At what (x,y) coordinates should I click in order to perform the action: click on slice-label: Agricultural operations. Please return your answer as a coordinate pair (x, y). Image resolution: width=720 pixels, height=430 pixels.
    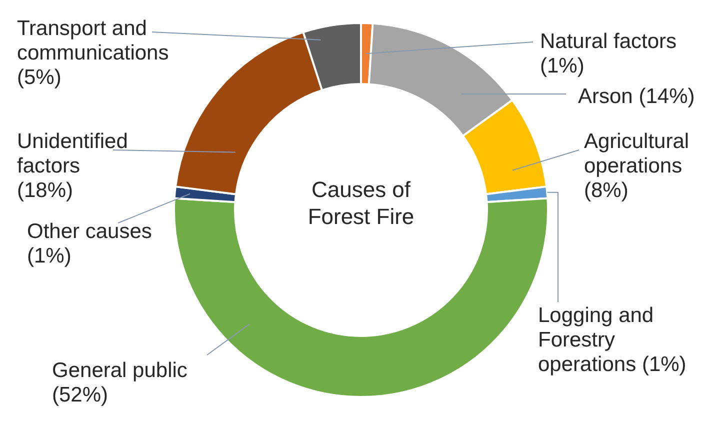
    Looking at the image, I should click on (637, 154).